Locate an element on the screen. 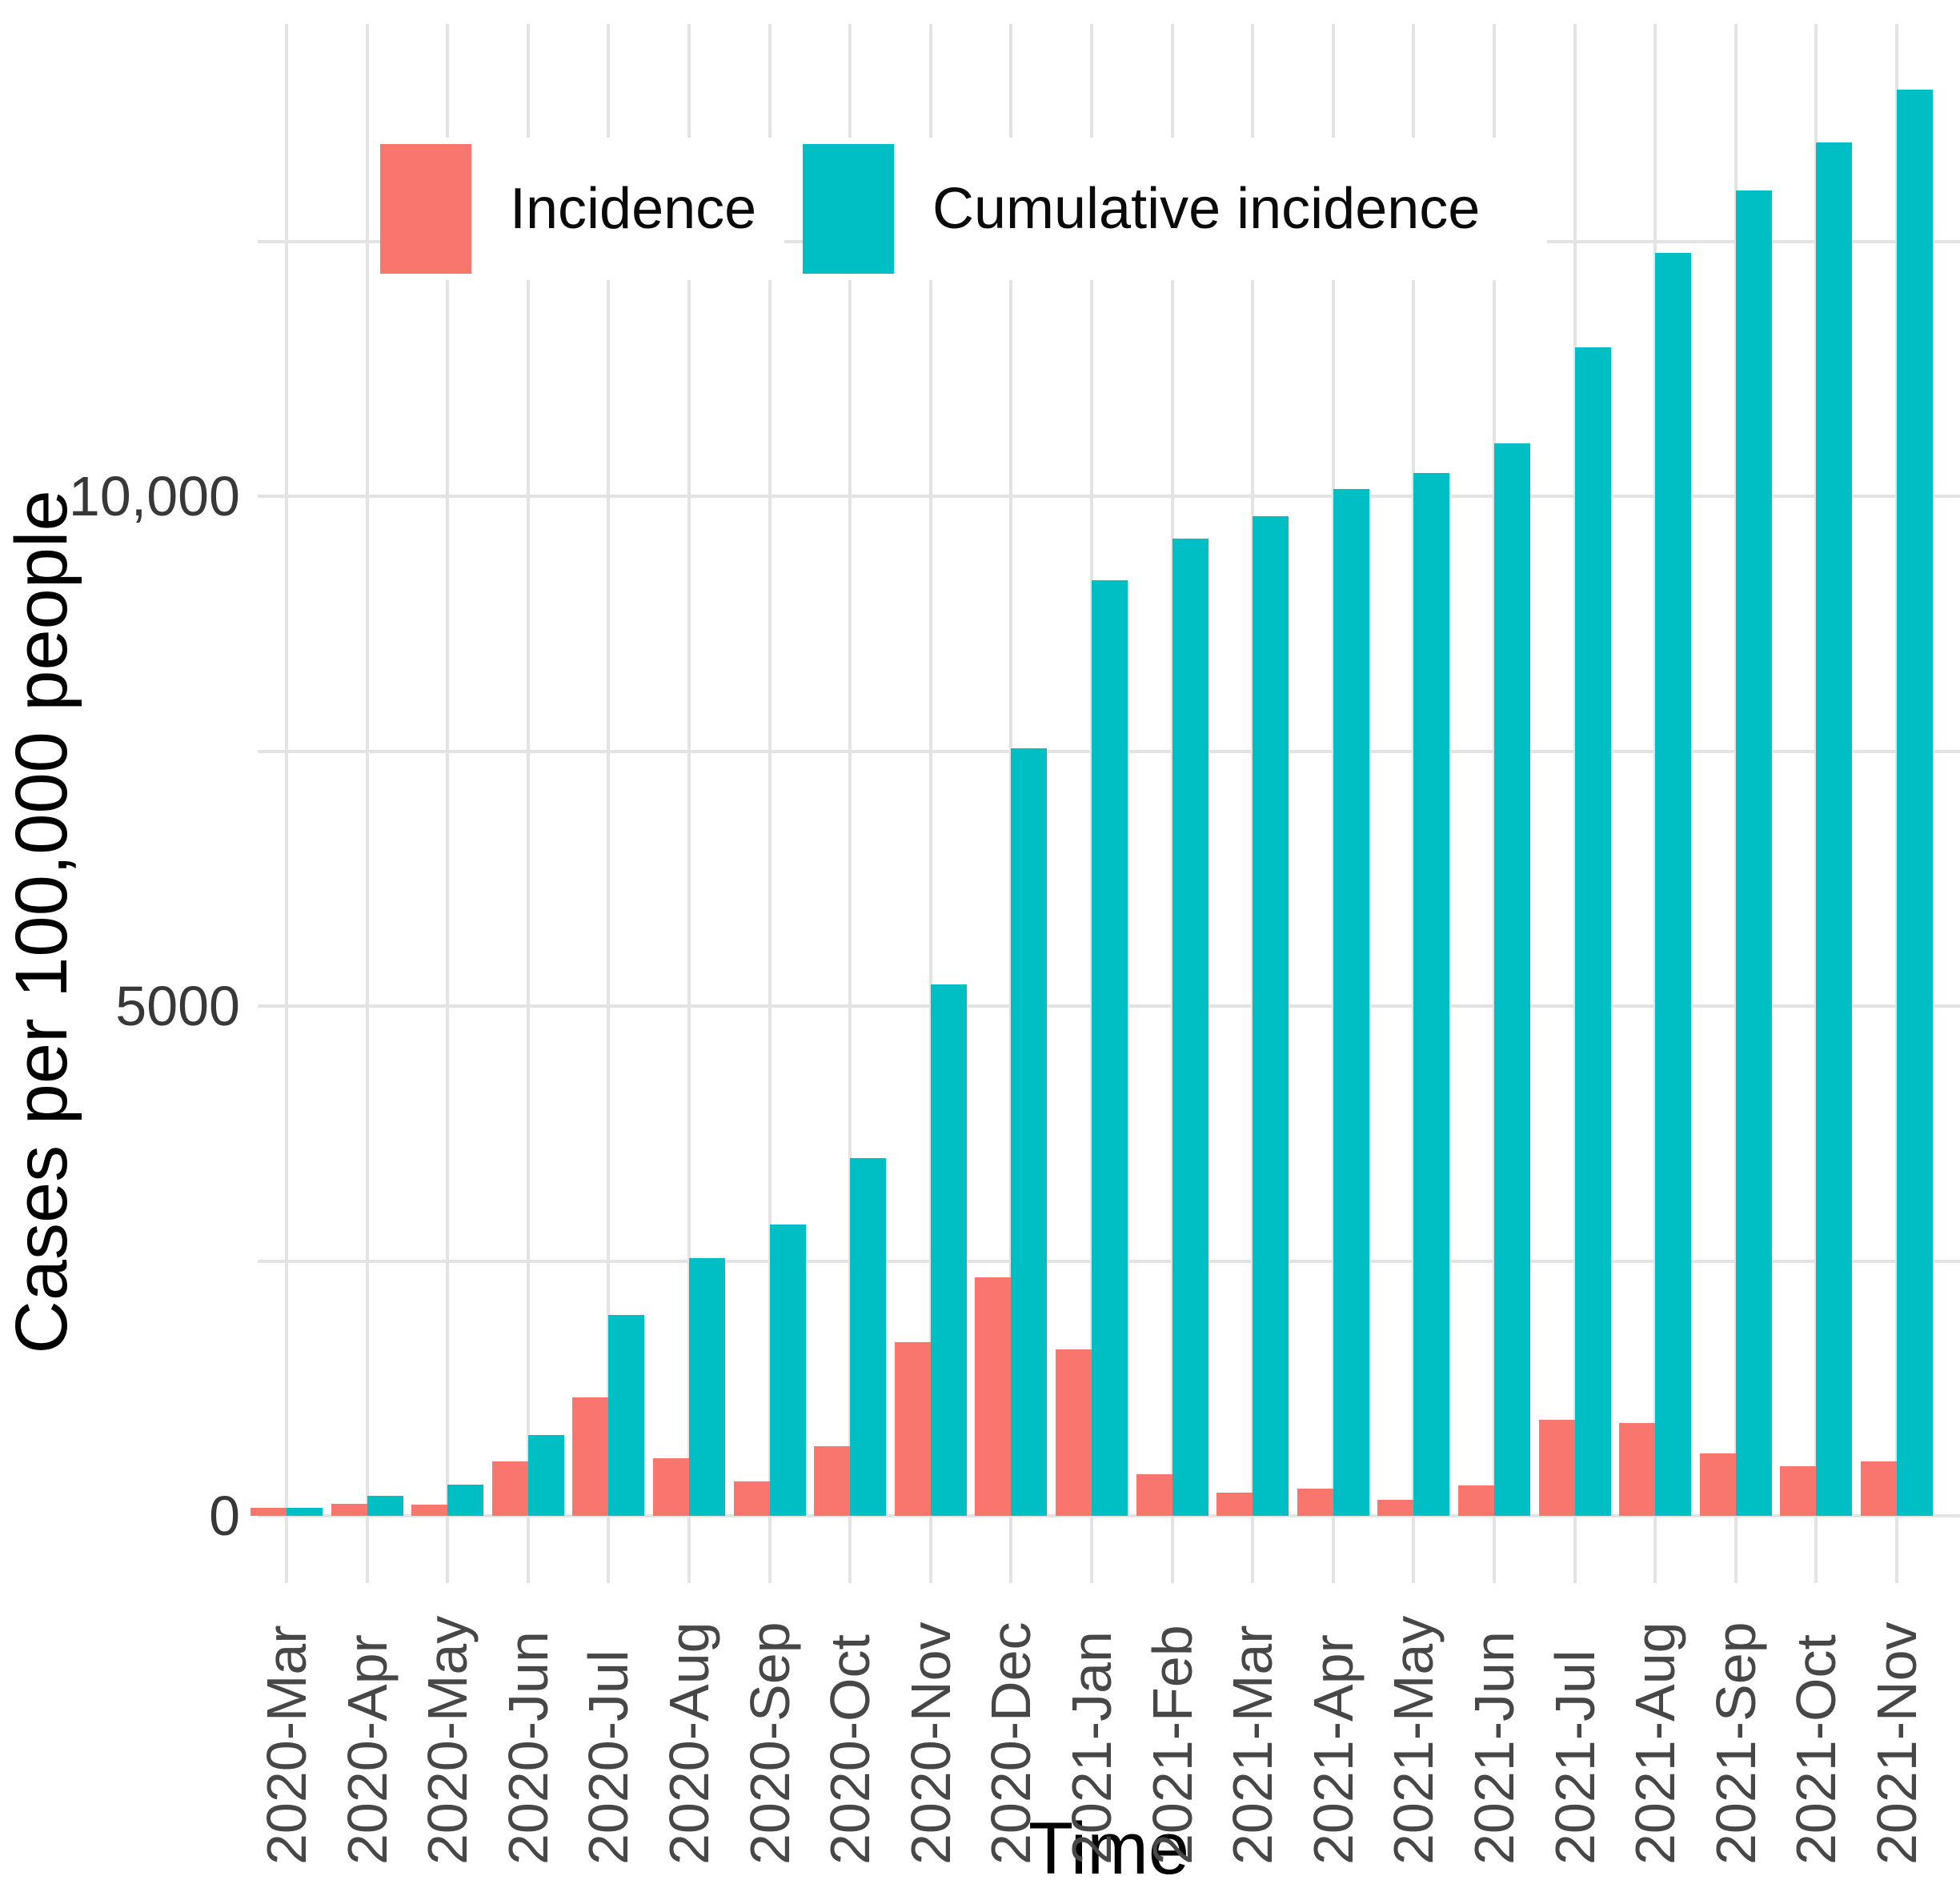 Image resolution: width=1960 pixels, height=1900 pixels. x-tick-label: 2021-Nov is located at coordinates (1897, 1743).